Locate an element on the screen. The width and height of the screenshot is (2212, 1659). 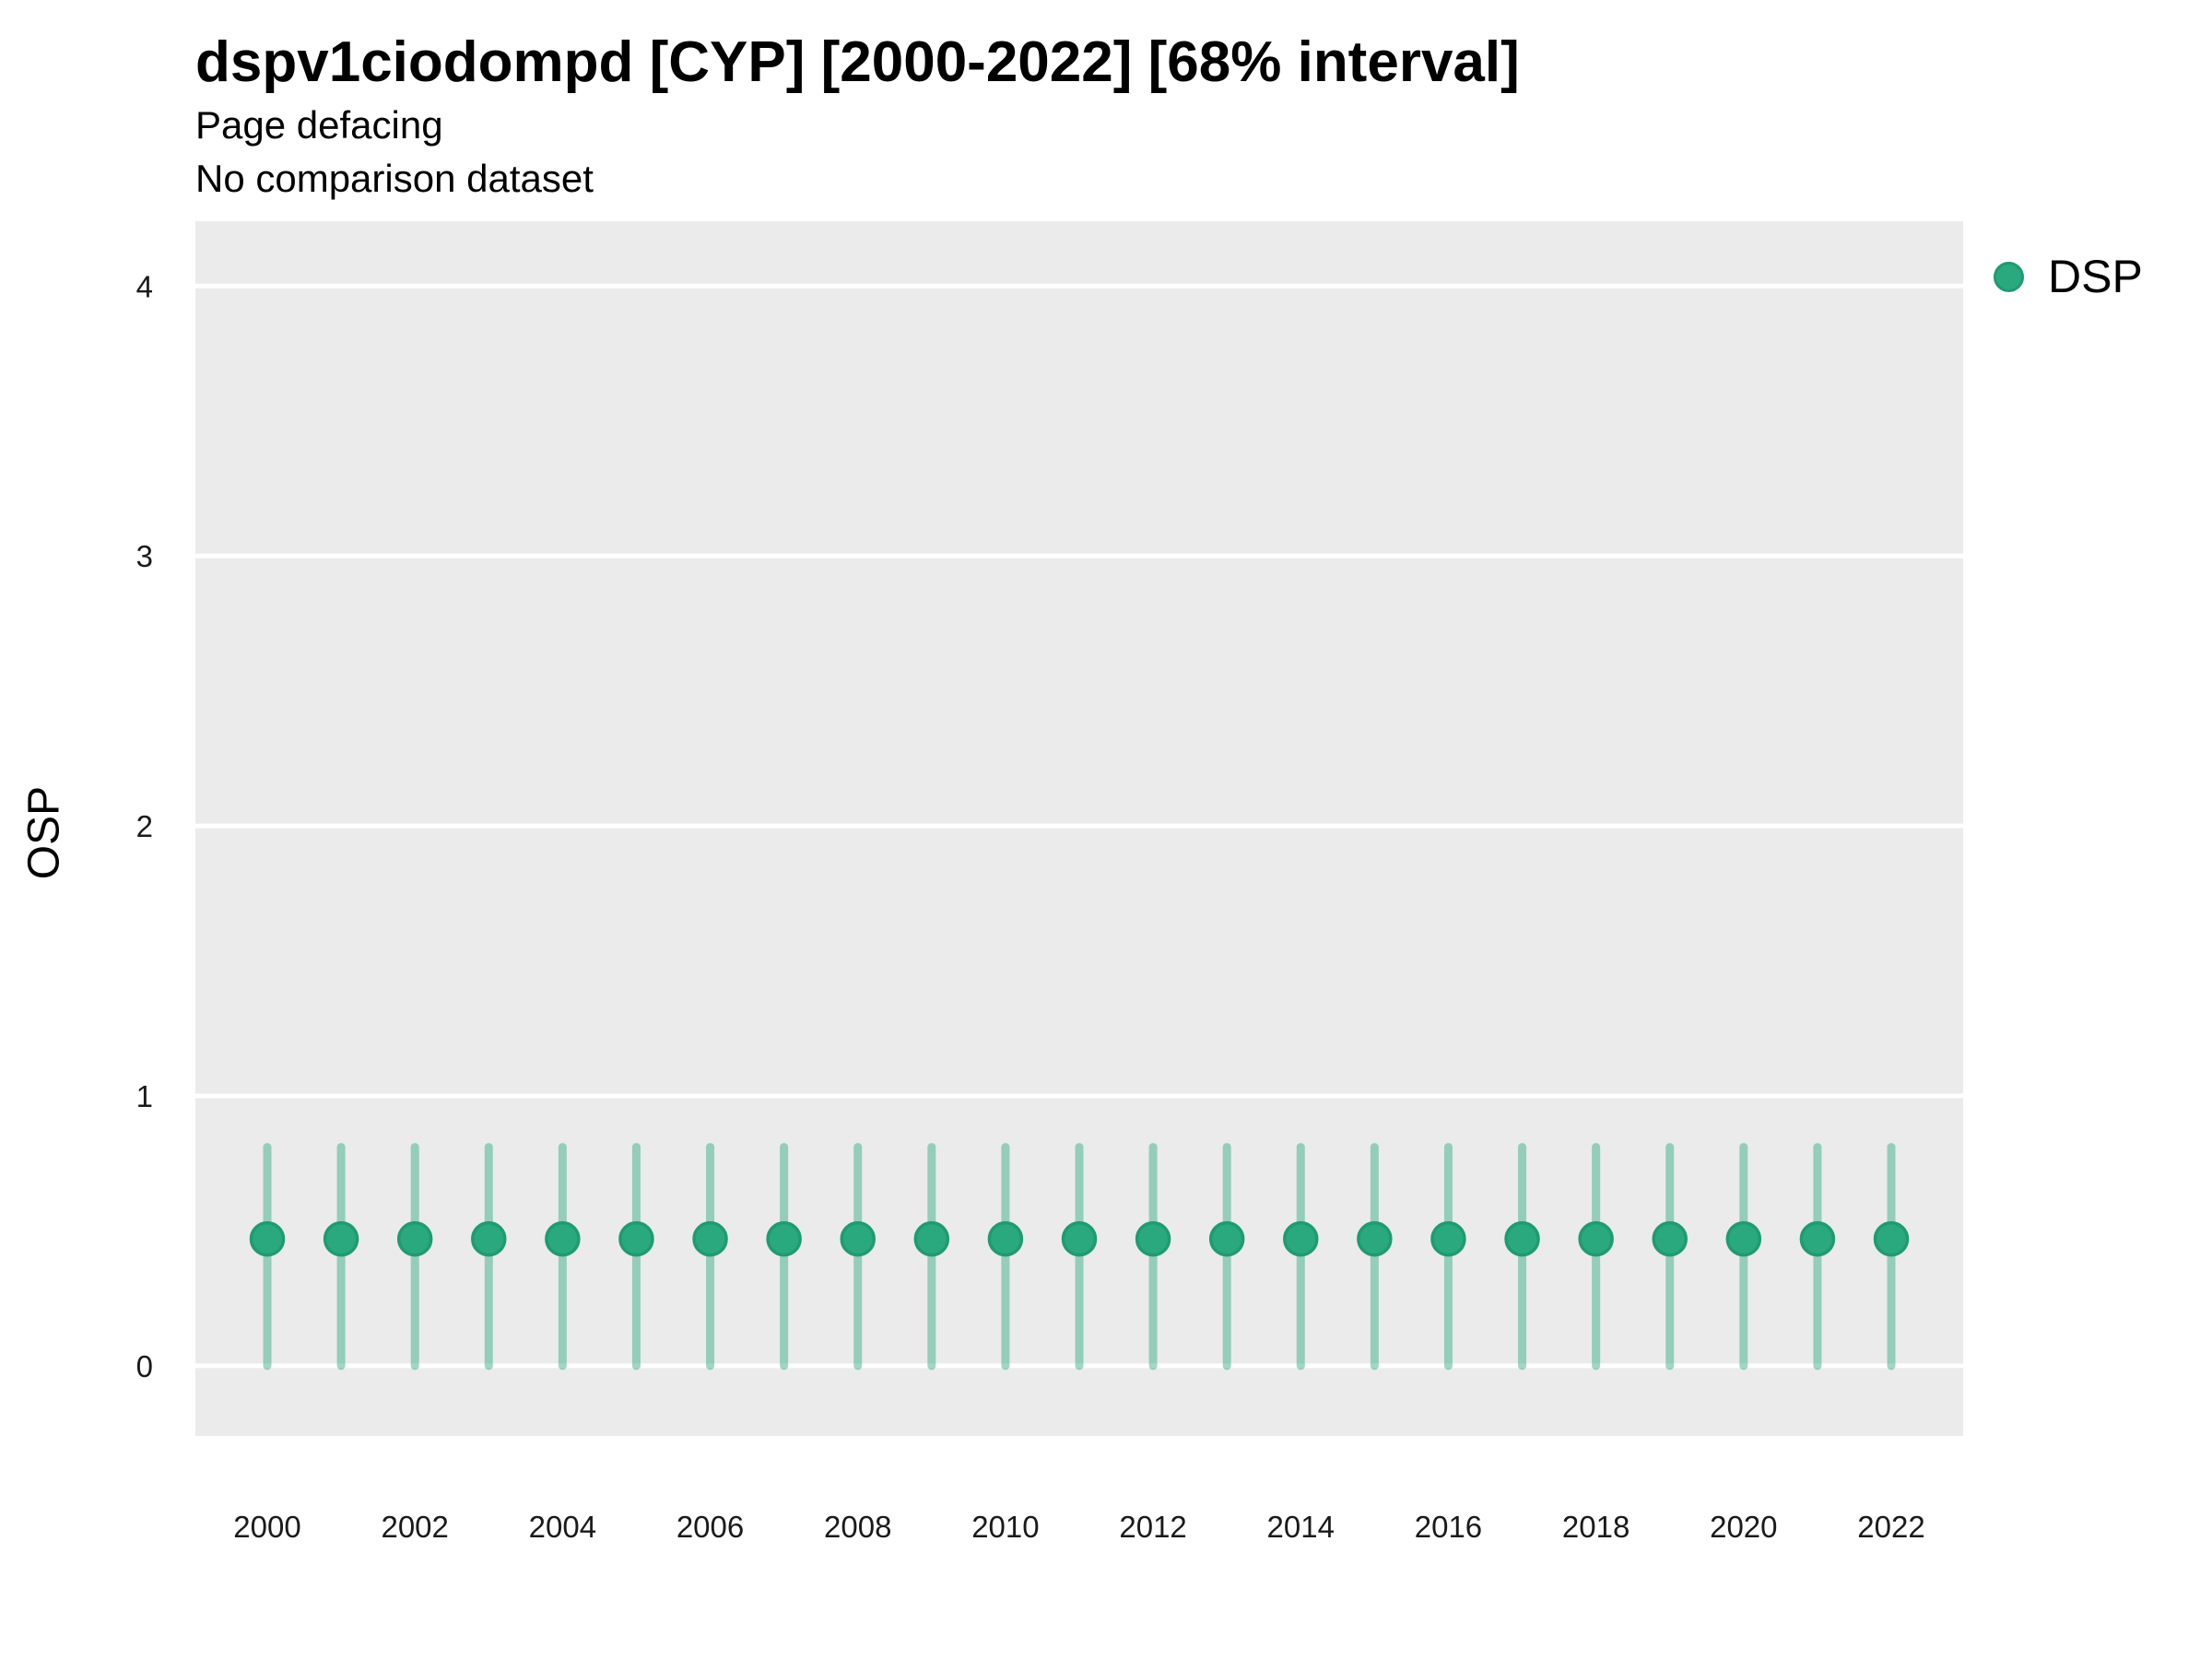
y-tick-label: 4 is located at coordinates (144, 286).